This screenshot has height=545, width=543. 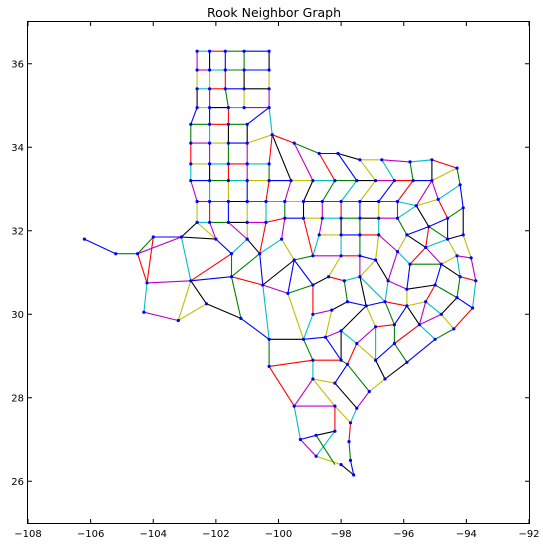 What do you see at coordinates (17, 315) in the screenshot?
I see `y-tick-label: 30` at bounding box center [17, 315].